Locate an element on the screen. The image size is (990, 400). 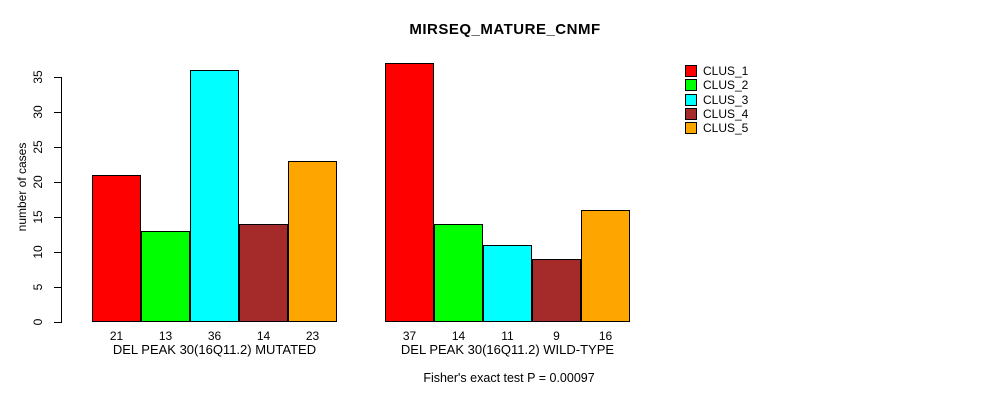
y-tick-label: 30 is located at coordinates (38, 112).